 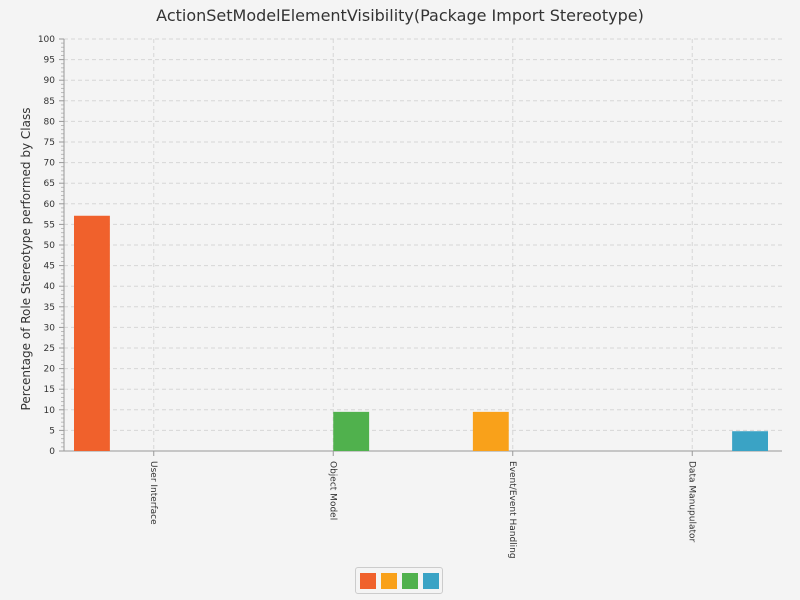 I want to click on y-tick-label: 95, so click(x=49, y=61).